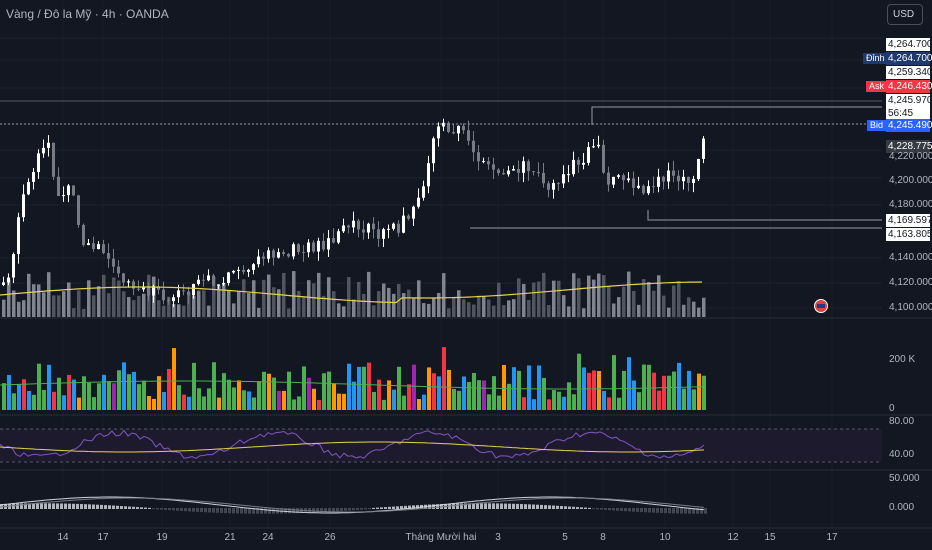 The height and width of the screenshot is (550, 932). What do you see at coordinates (441, 537) in the screenshot?
I see `time-axis-tick: Tháng Mười hai` at bounding box center [441, 537].